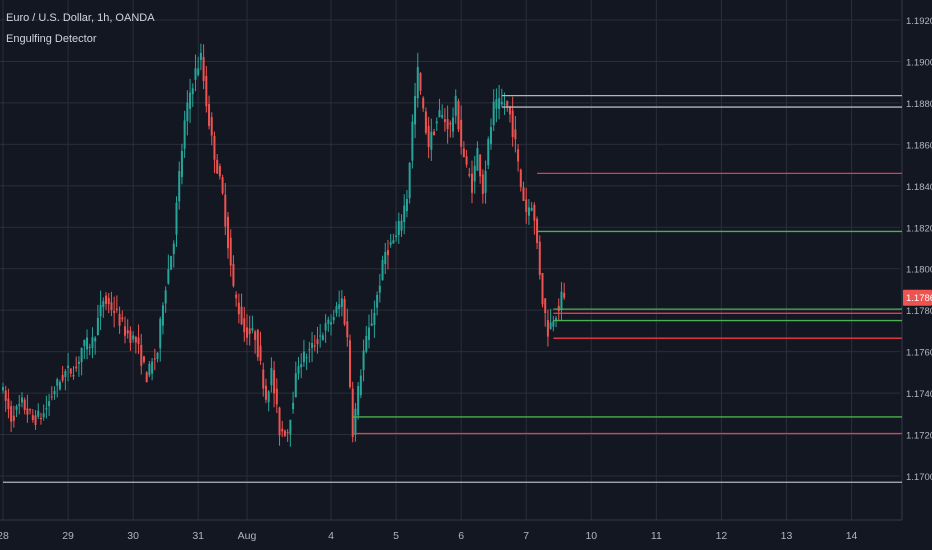 The width and height of the screenshot is (932, 550). What do you see at coordinates (51, 39) in the screenshot?
I see `indicator-name: Engulfing Detector` at bounding box center [51, 39].